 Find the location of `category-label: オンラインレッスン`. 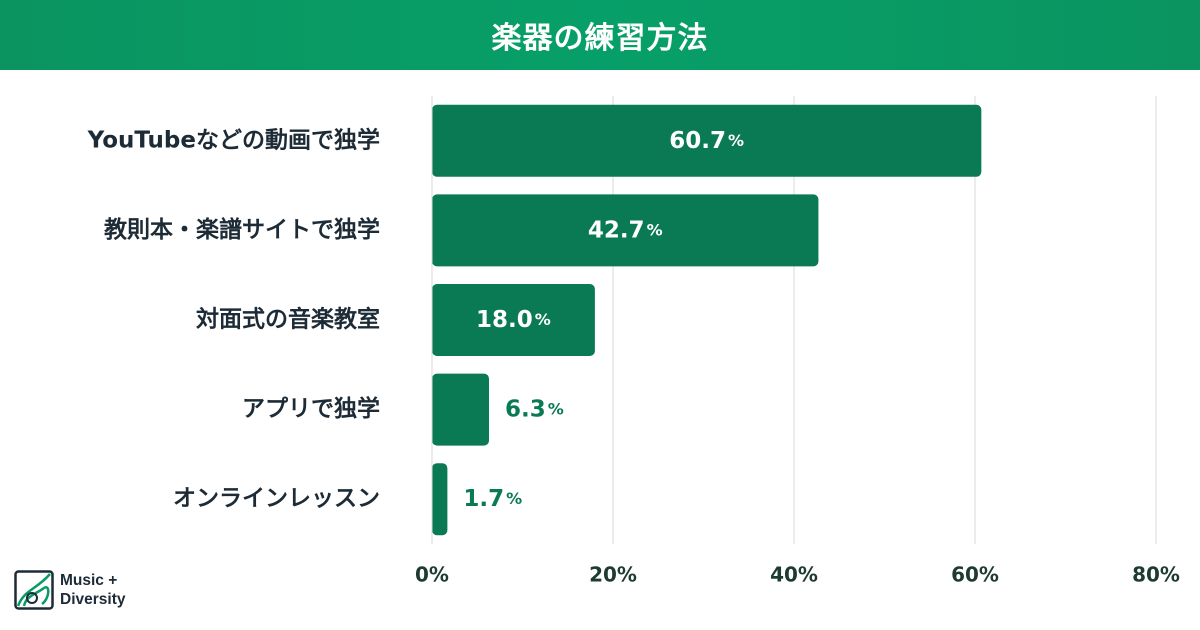

category-label: オンラインレッスン is located at coordinates (276, 499).